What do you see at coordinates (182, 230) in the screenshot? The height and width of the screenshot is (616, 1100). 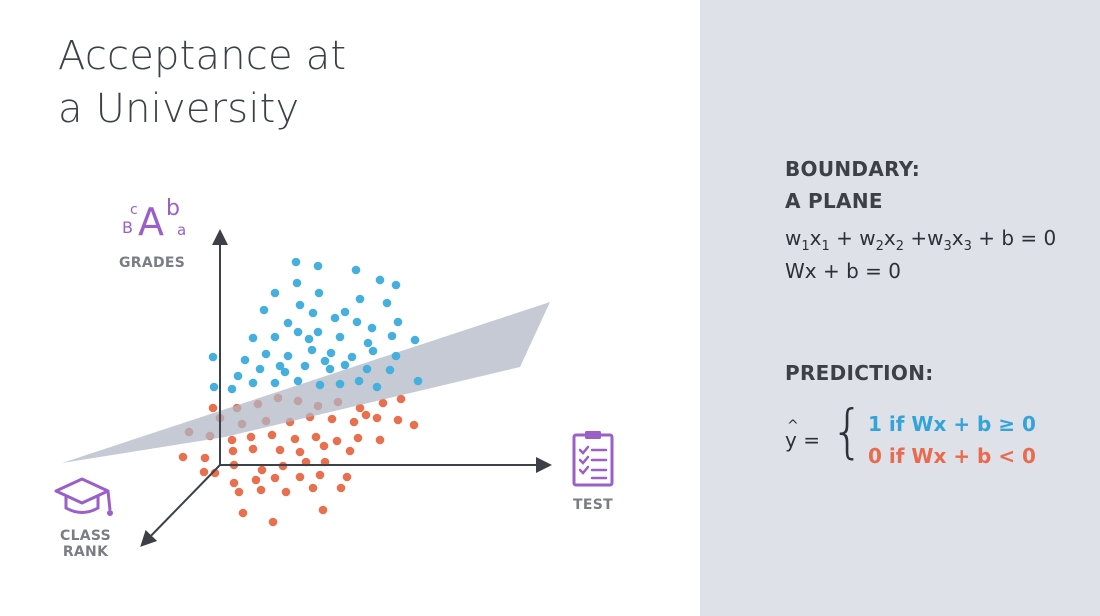 I see `grade-letter-a-sub: a` at bounding box center [182, 230].